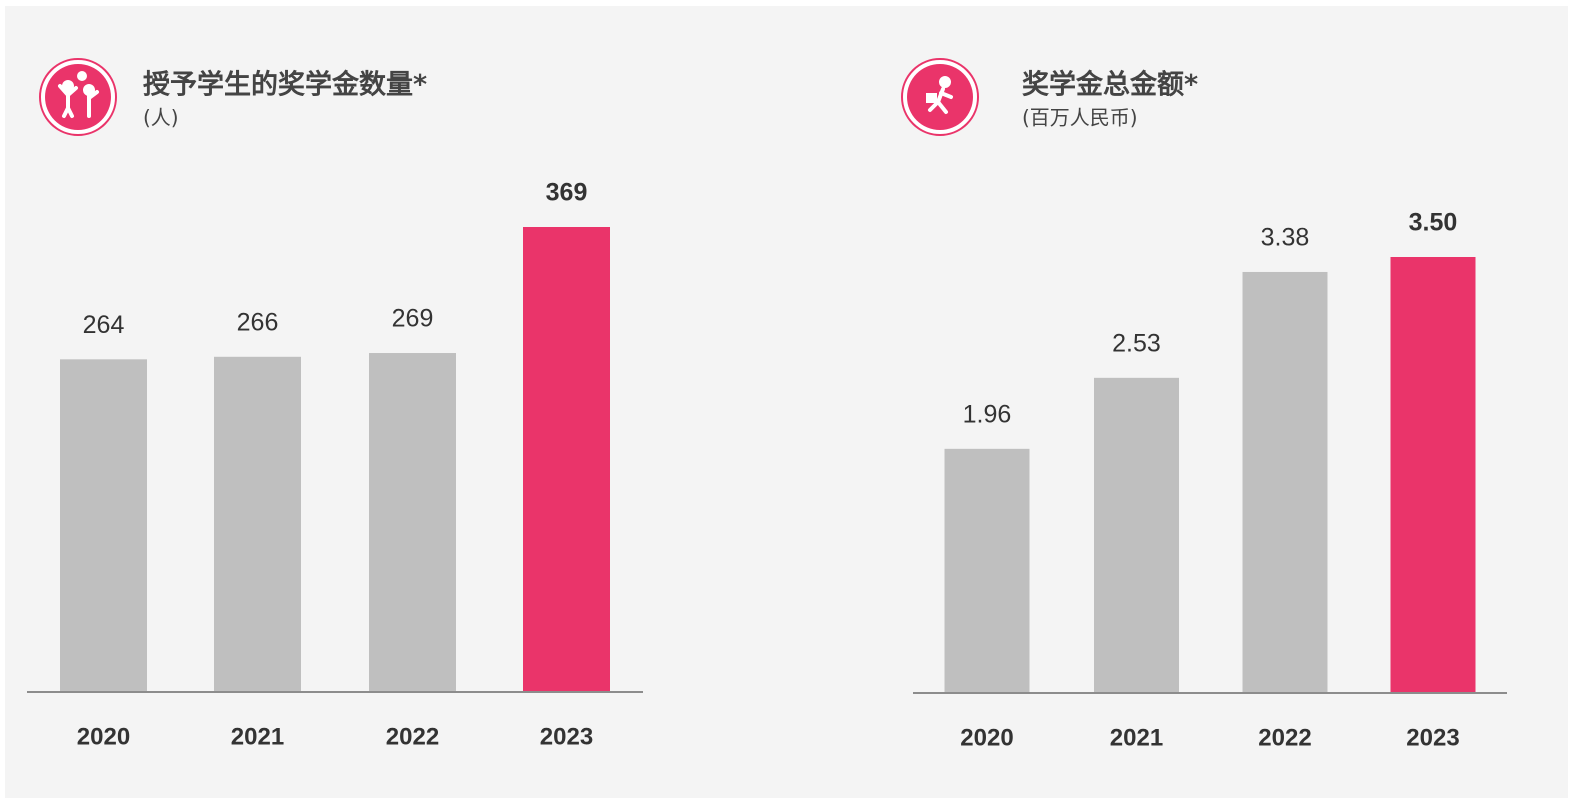 The width and height of the screenshot is (1573, 803). I want to click on icon-students, so click(78, 97).